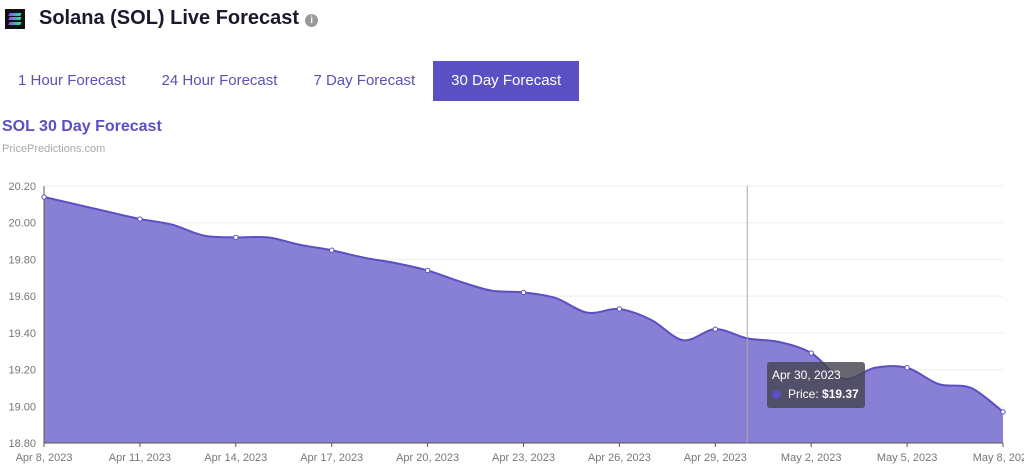 The height and width of the screenshot is (469, 1024). I want to click on x-tick-label: Apr 17, 2023, so click(331, 458).